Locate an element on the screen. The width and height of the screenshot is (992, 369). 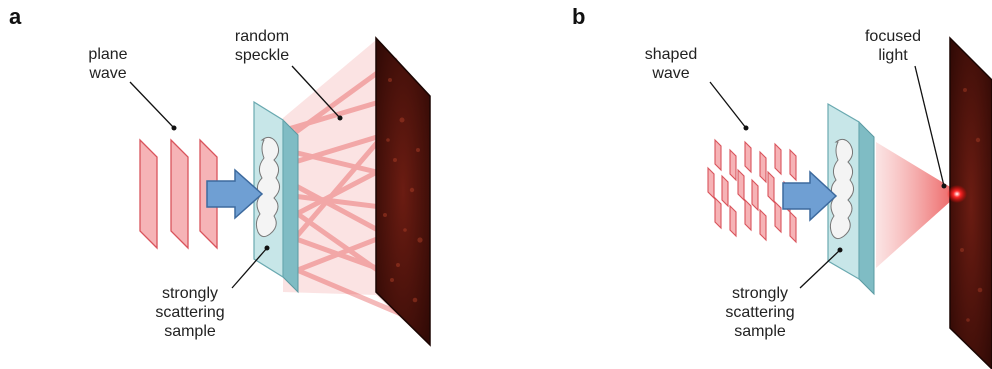
focus-screen is located at coordinates (970, 202).